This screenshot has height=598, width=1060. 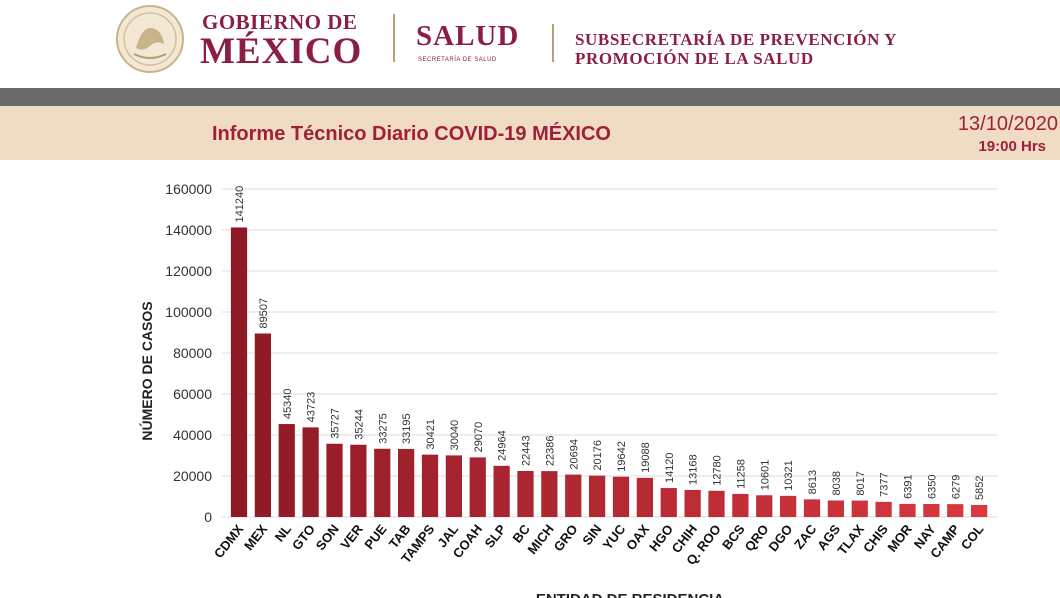 I want to click on bar-value-label: 8613, so click(x=813, y=482).